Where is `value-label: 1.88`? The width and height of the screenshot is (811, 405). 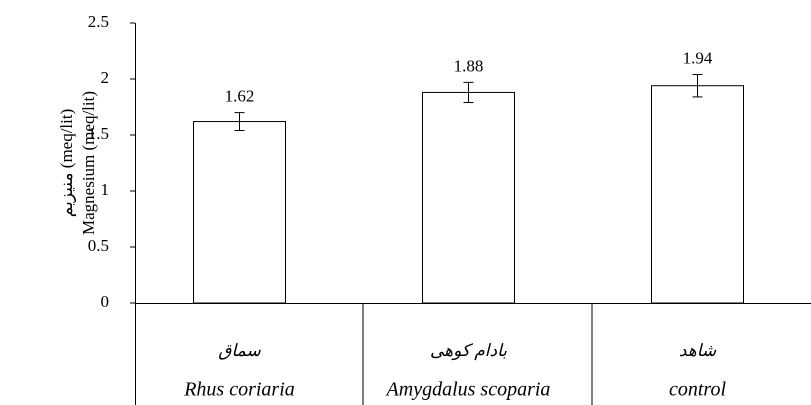
value-label: 1.88 is located at coordinates (469, 65).